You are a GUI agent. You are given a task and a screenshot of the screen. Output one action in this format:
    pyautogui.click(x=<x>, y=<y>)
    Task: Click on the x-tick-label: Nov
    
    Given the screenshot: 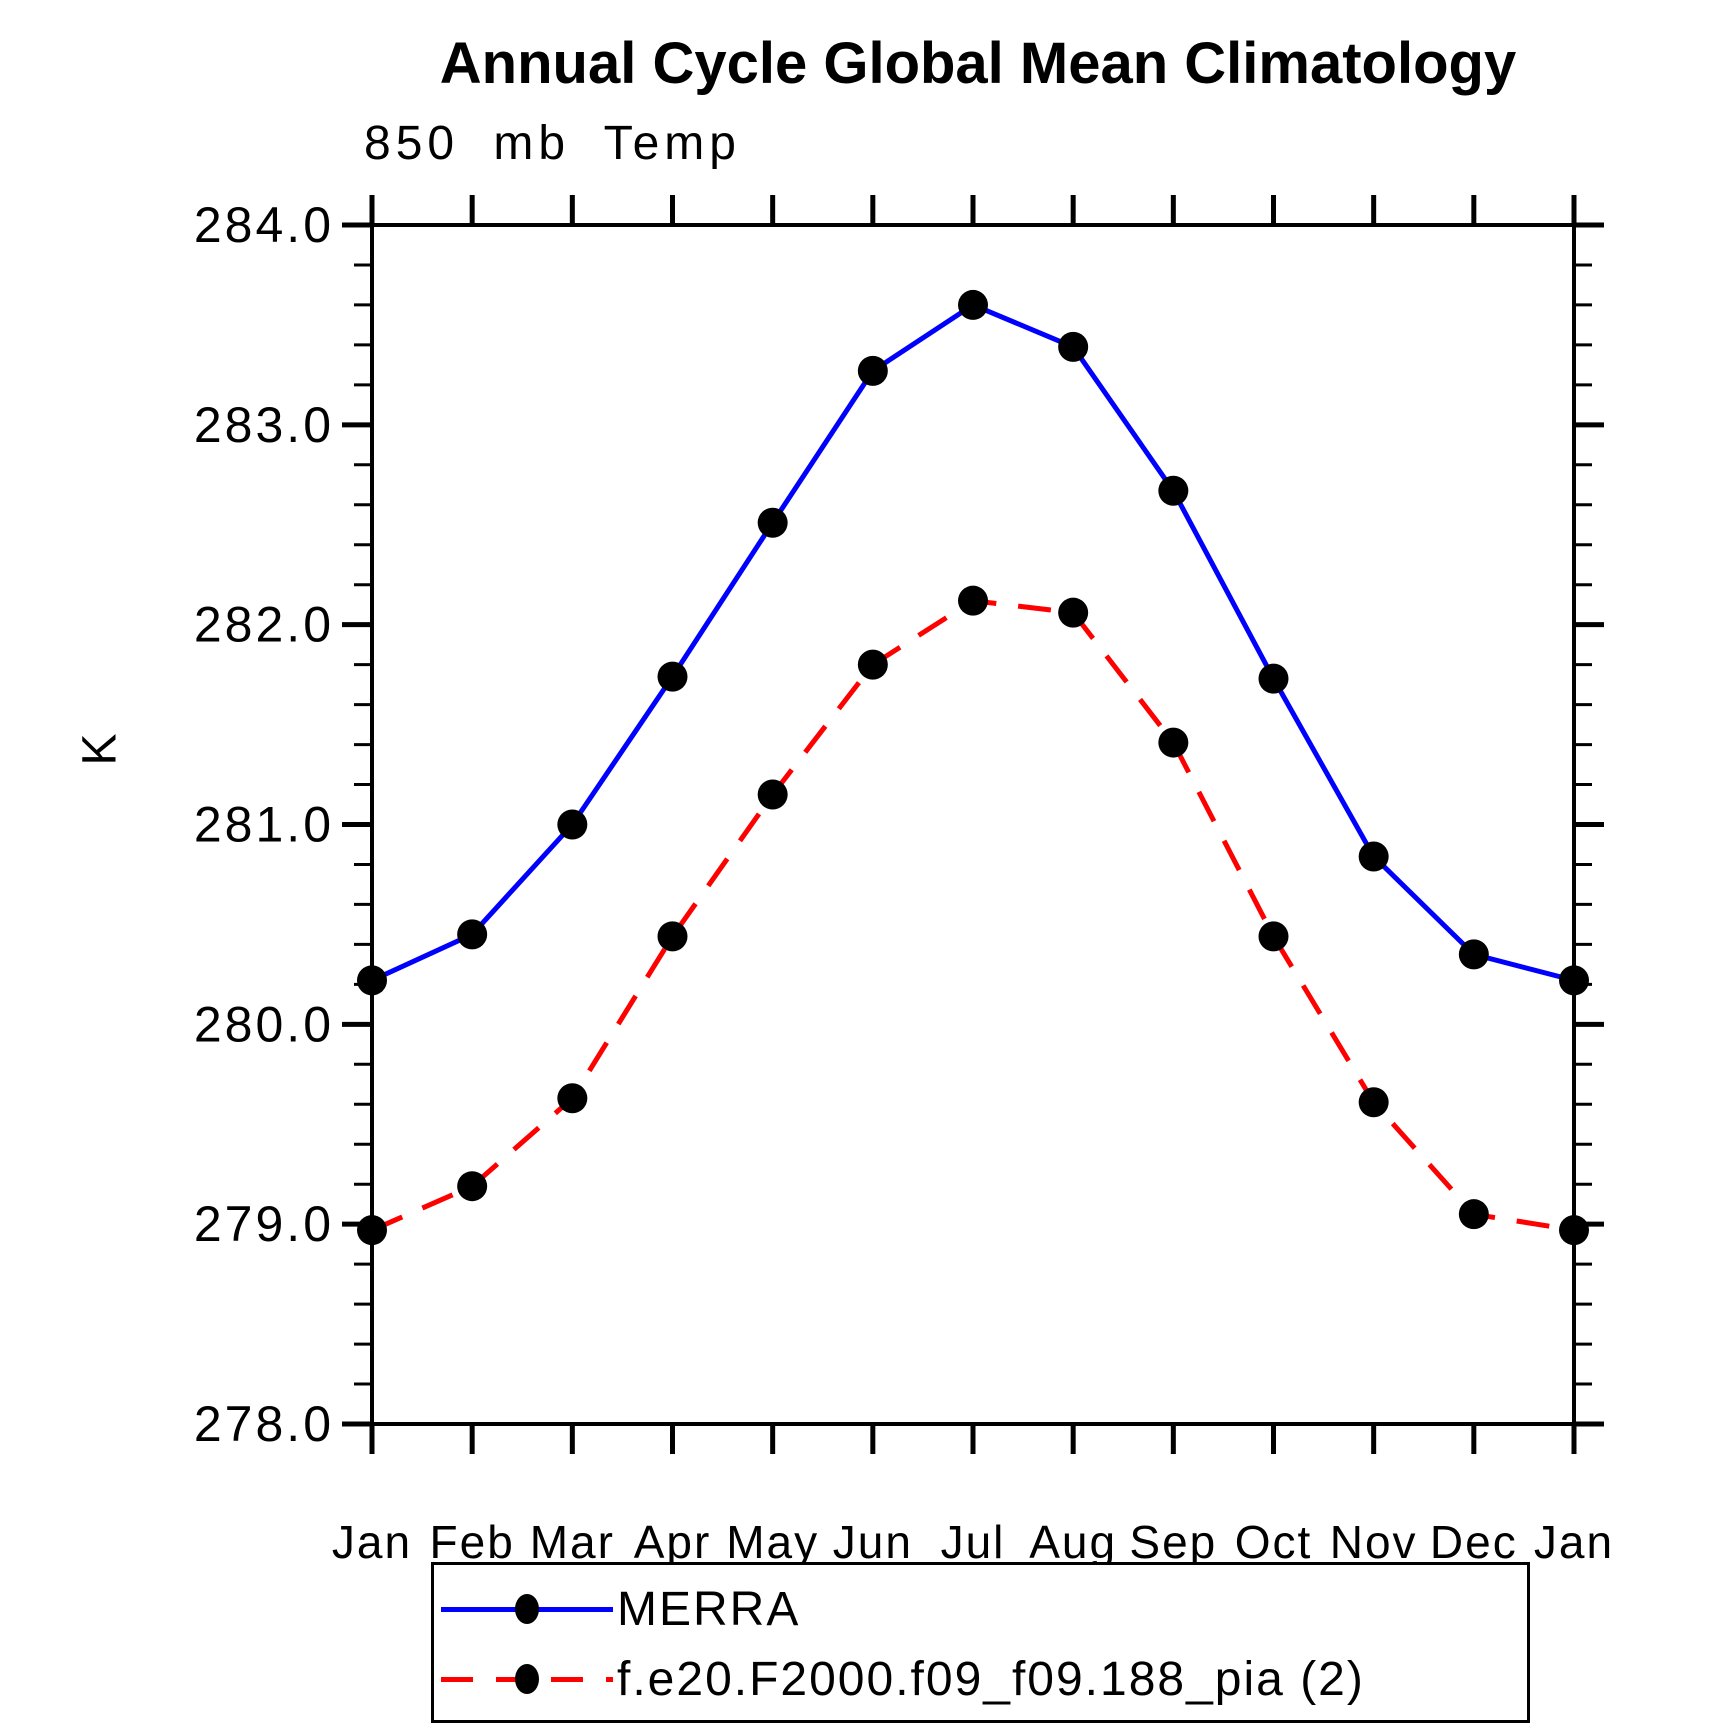 What is the action you would take?
    pyautogui.click(x=1374, y=1542)
    